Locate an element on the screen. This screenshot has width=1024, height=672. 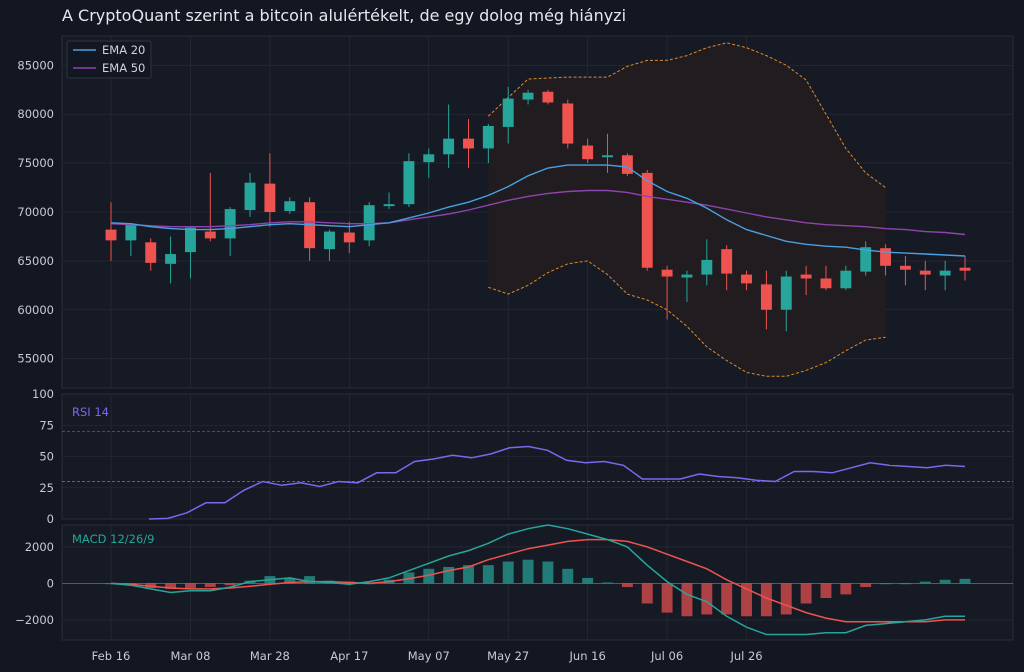
y-tick-label: 100 is located at coordinates (43, 394).